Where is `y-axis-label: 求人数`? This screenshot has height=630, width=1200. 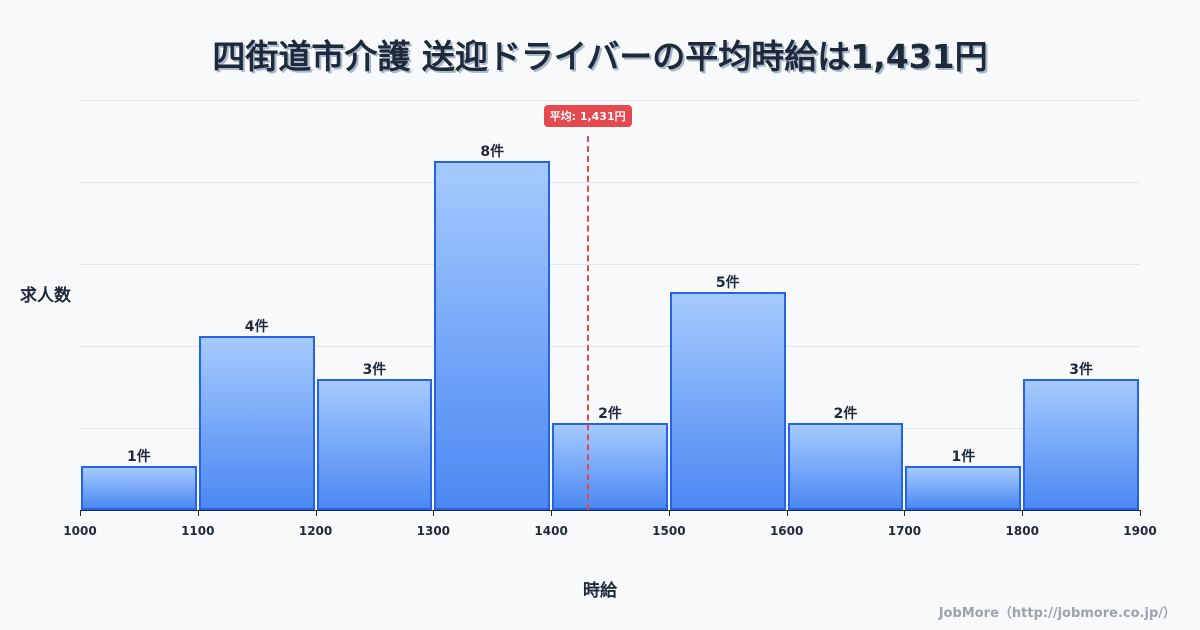 y-axis-label: 求人数 is located at coordinates (45, 296).